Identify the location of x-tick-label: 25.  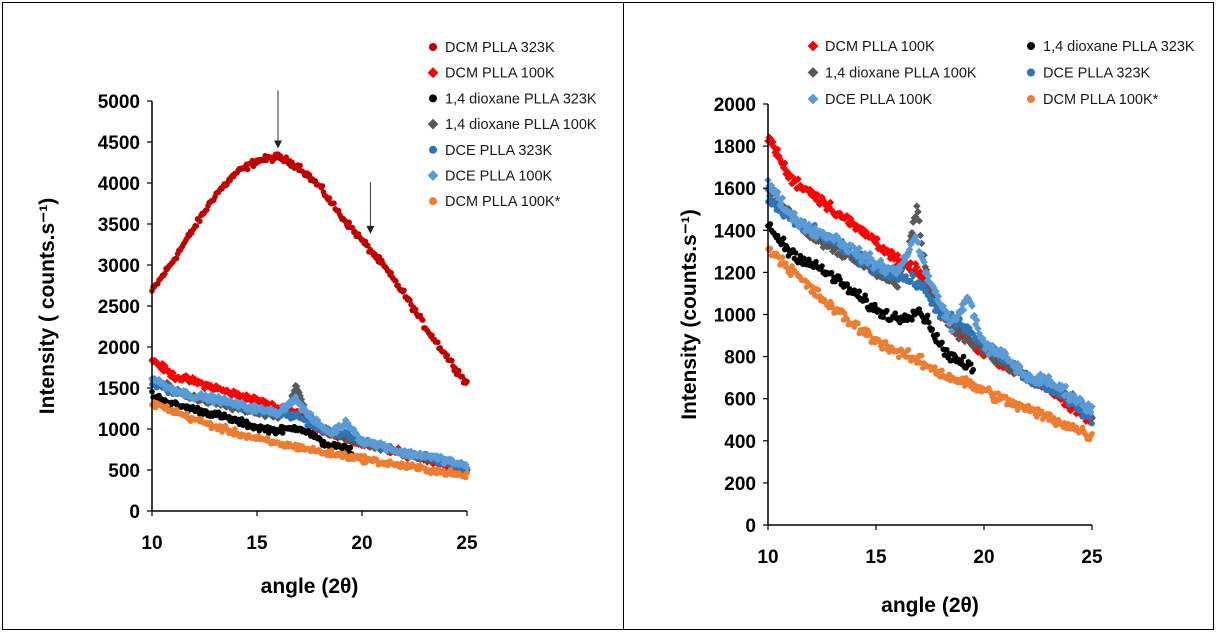
(1092, 557).